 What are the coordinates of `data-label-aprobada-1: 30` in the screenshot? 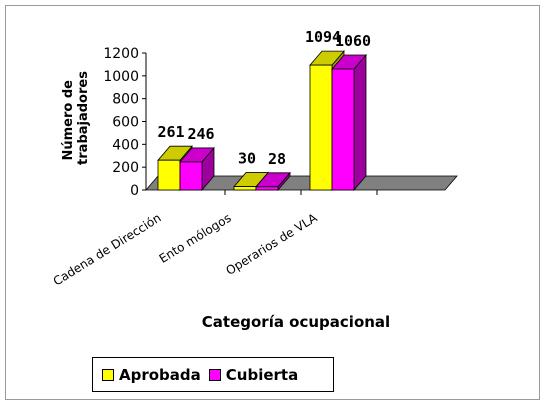 It's located at (247, 159).